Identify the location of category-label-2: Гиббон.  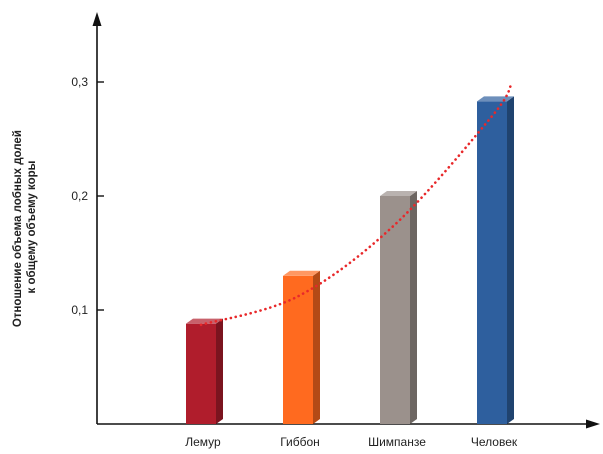
(300, 442).